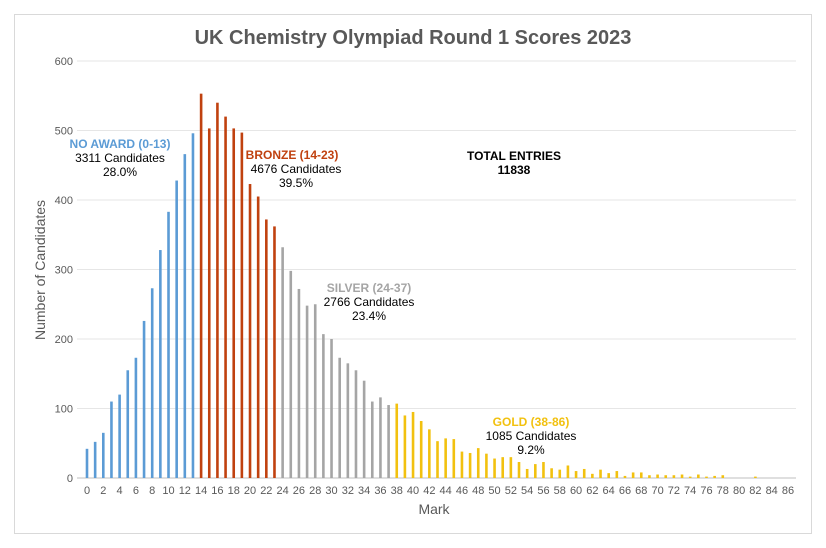 The height and width of the screenshot is (548, 826). What do you see at coordinates (296, 183) in the screenshot?
I see `annotation-bronze-percent: 39.5%` at bounding box center [296, 183].